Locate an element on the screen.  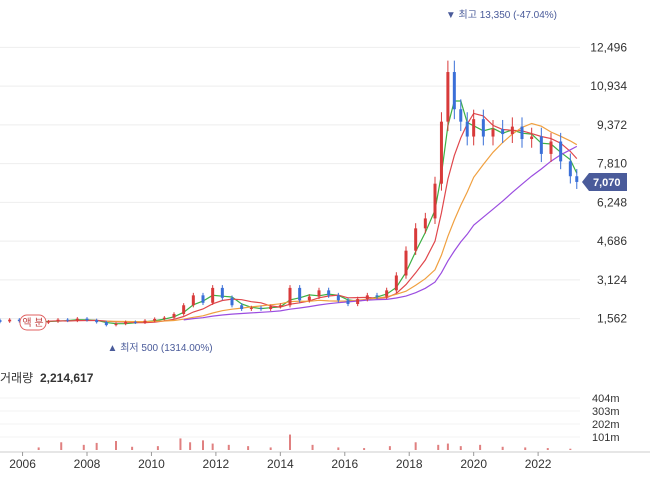
volume-value: 2,214,617 is located at coordinates (67, 378).